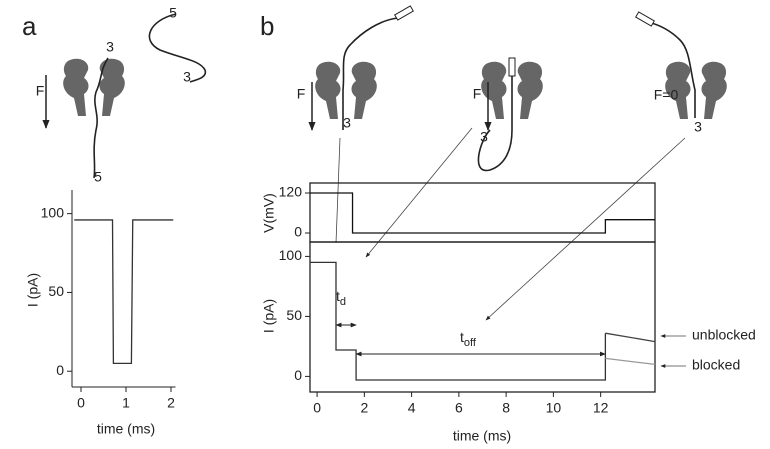 The height and width of the screenshot is (449, 770). What do you see at coordinates (666, 95) in the screenshot?
I see `annotation: F=0` at bounding box center [666, 95].